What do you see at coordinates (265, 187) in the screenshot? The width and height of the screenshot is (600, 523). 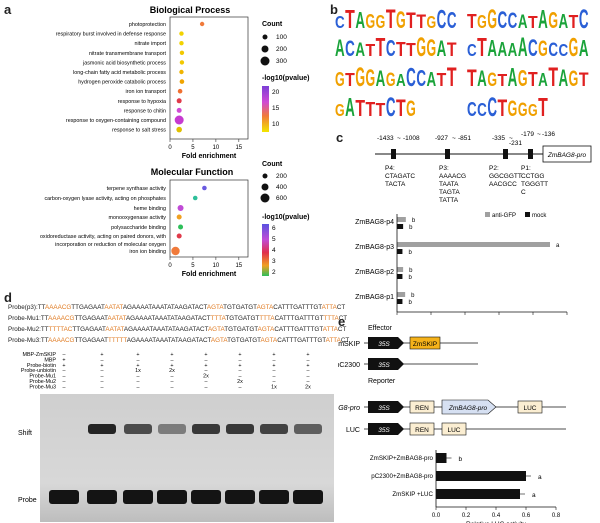 I see `mf-count-dot-mid` at bounding box center [265, 187].